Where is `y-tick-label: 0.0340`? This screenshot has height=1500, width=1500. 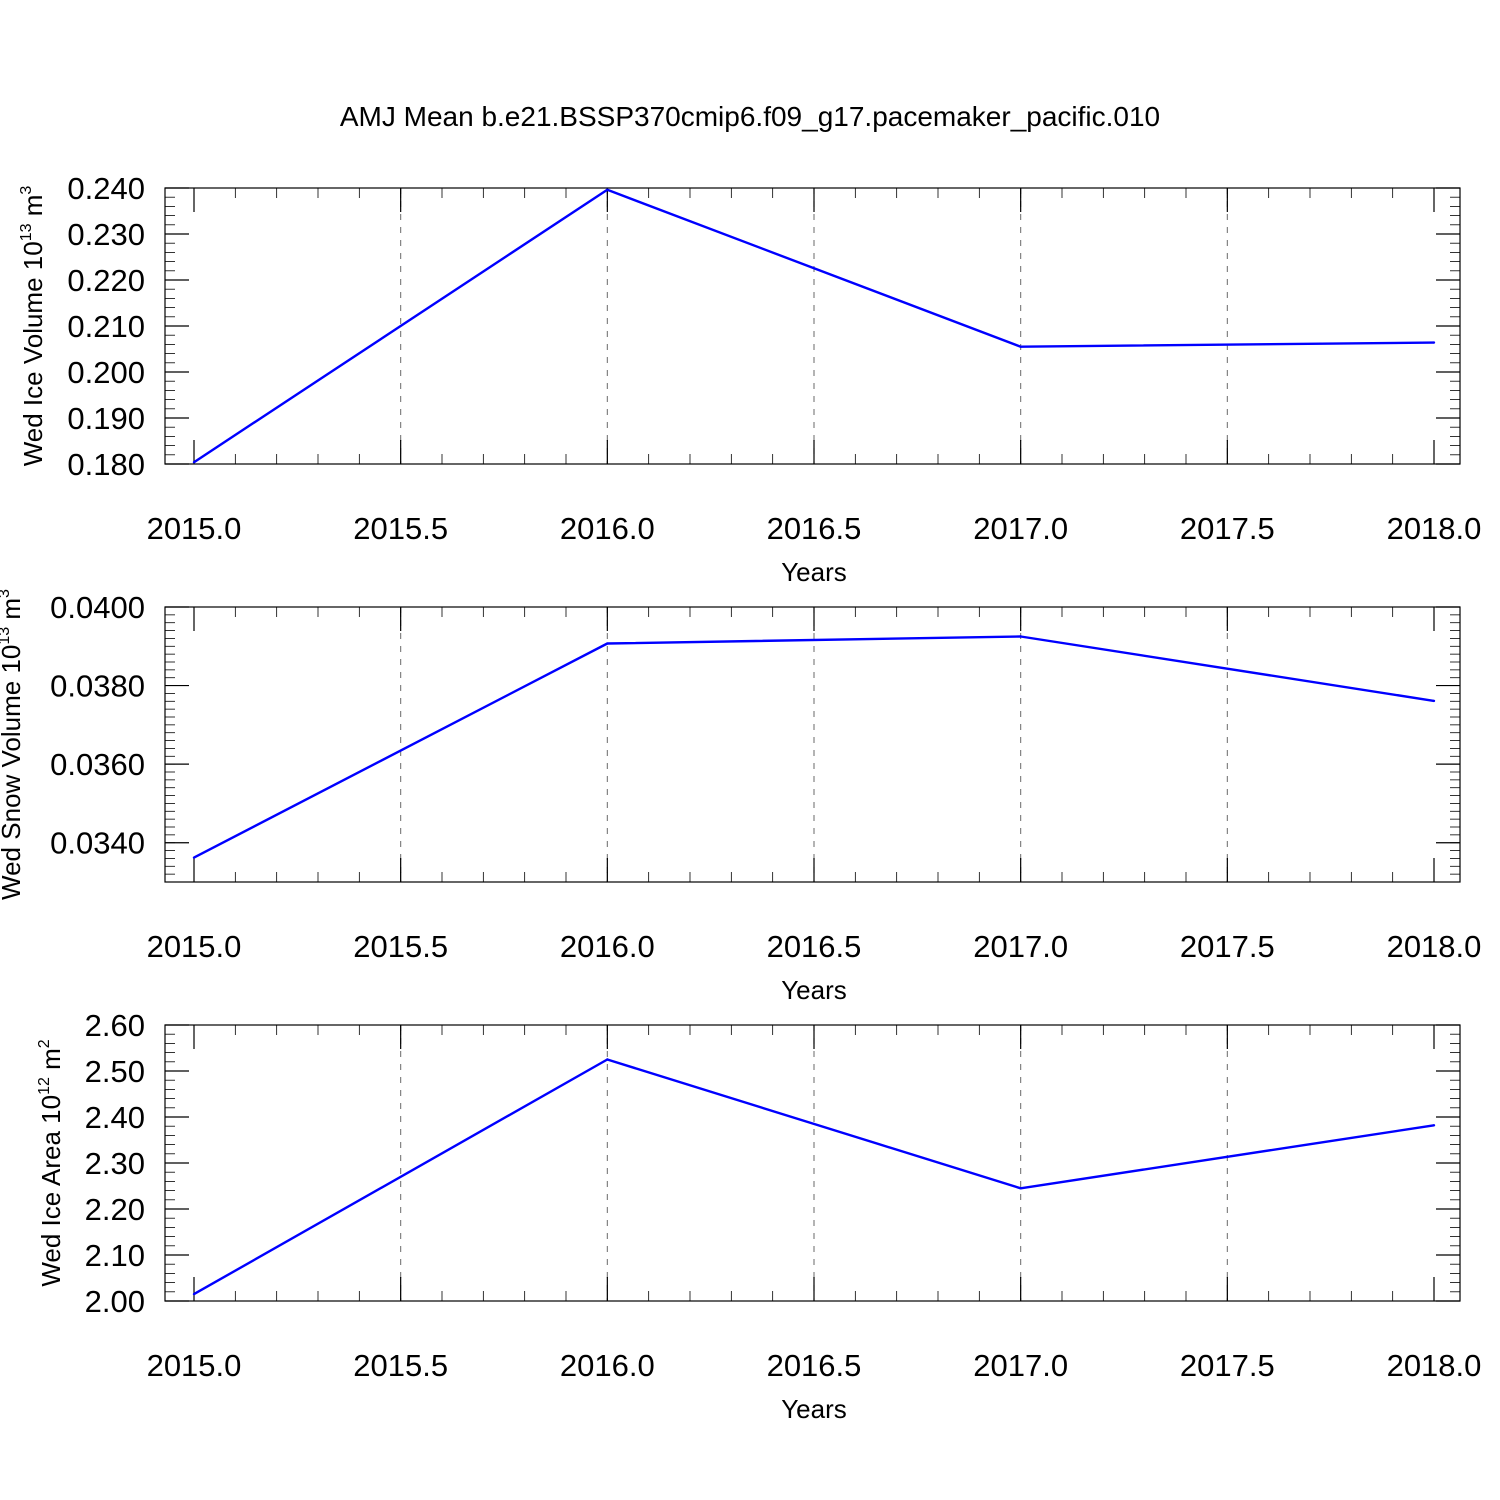 y-tick-label: 0.0340 is located at coordinates (97, 843).